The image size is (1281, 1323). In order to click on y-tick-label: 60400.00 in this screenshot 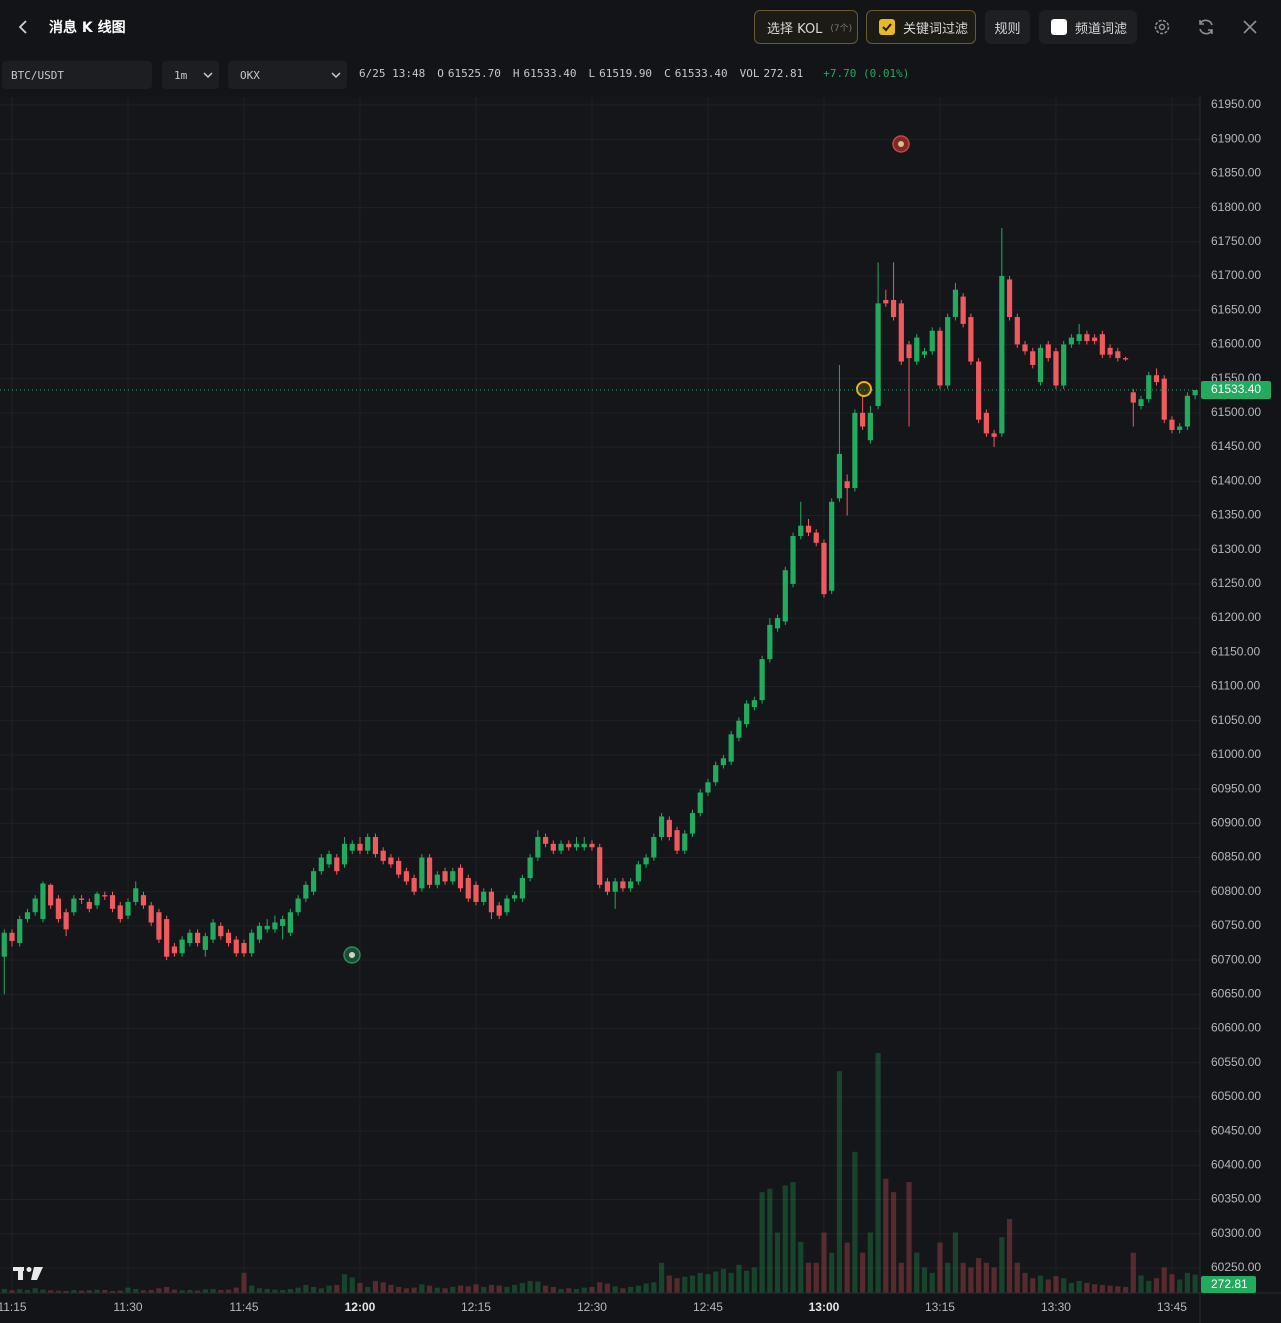, I will do `click(1236, 1165)`.